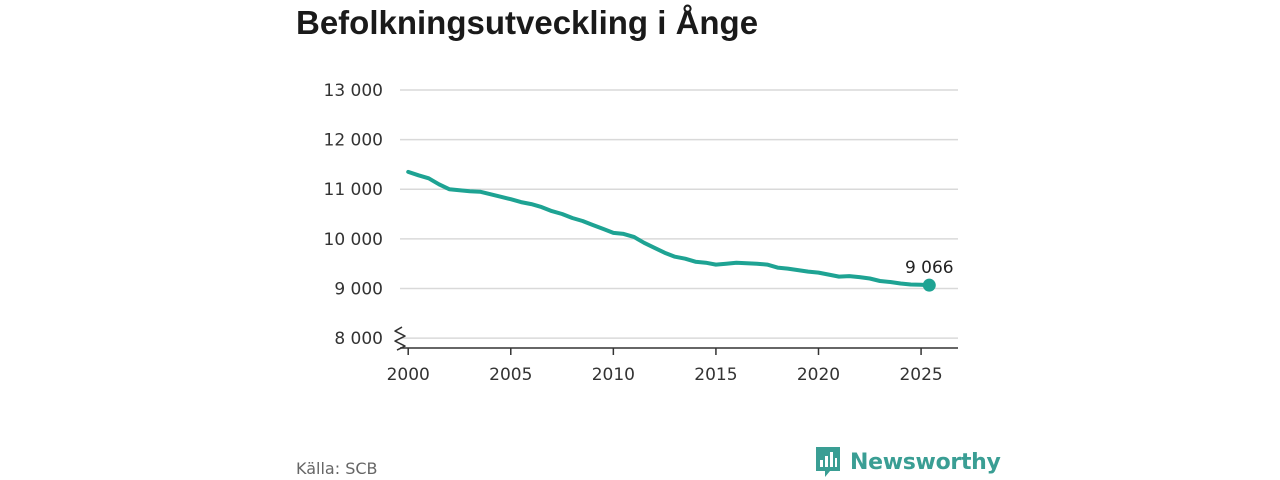 The height and width of the screenshot is (480, 1280). I want to click on y-tick-label: 9 000, so click(358, 289).